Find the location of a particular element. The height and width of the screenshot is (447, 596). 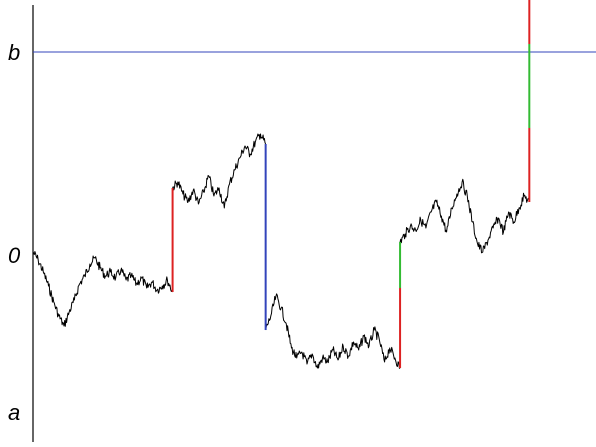

level-label-zero: 0 is located at coordinates (14, 255).